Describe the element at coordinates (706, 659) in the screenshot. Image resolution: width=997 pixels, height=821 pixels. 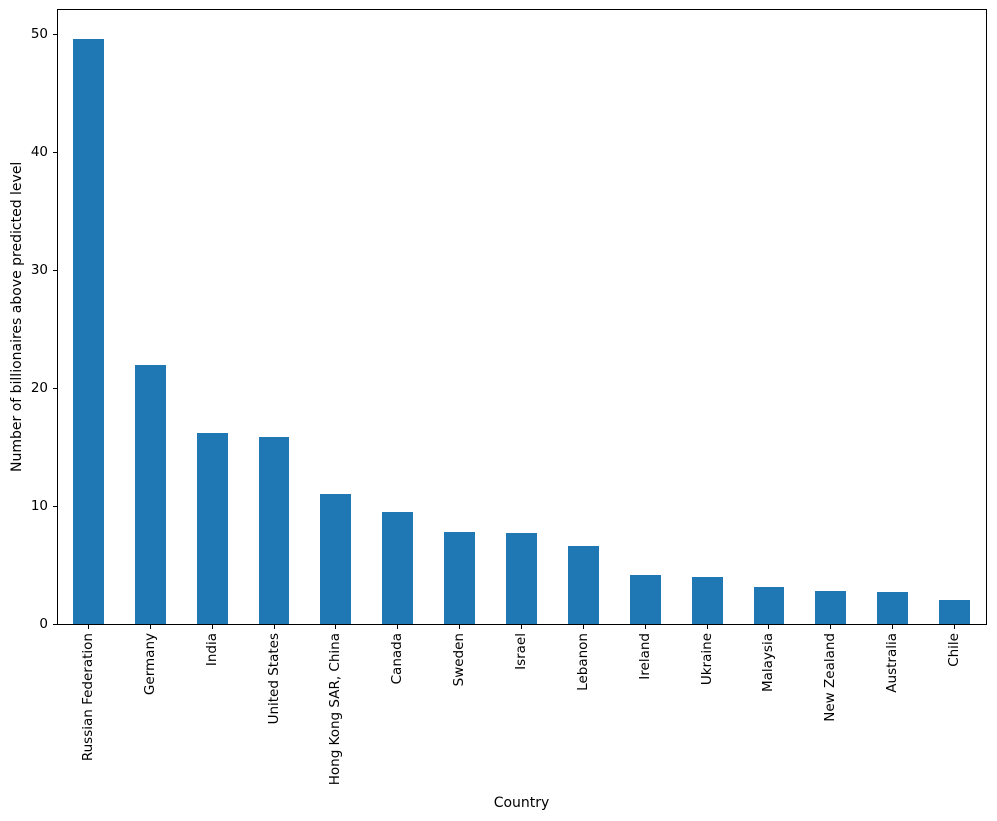
I see `x-tick-label: Ukraine` at that location.